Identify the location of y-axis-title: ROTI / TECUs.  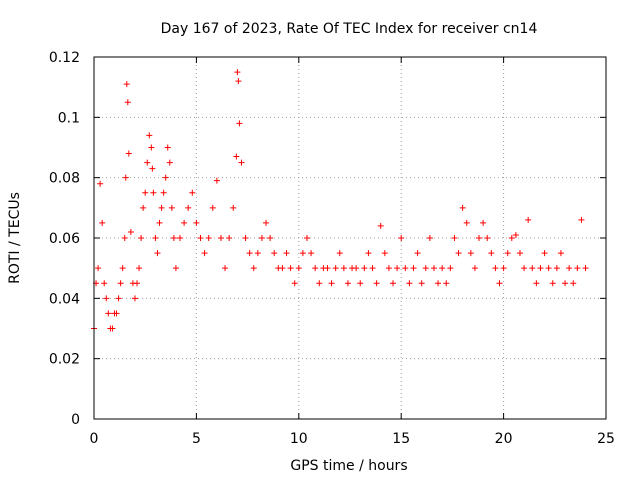
(15, 238).